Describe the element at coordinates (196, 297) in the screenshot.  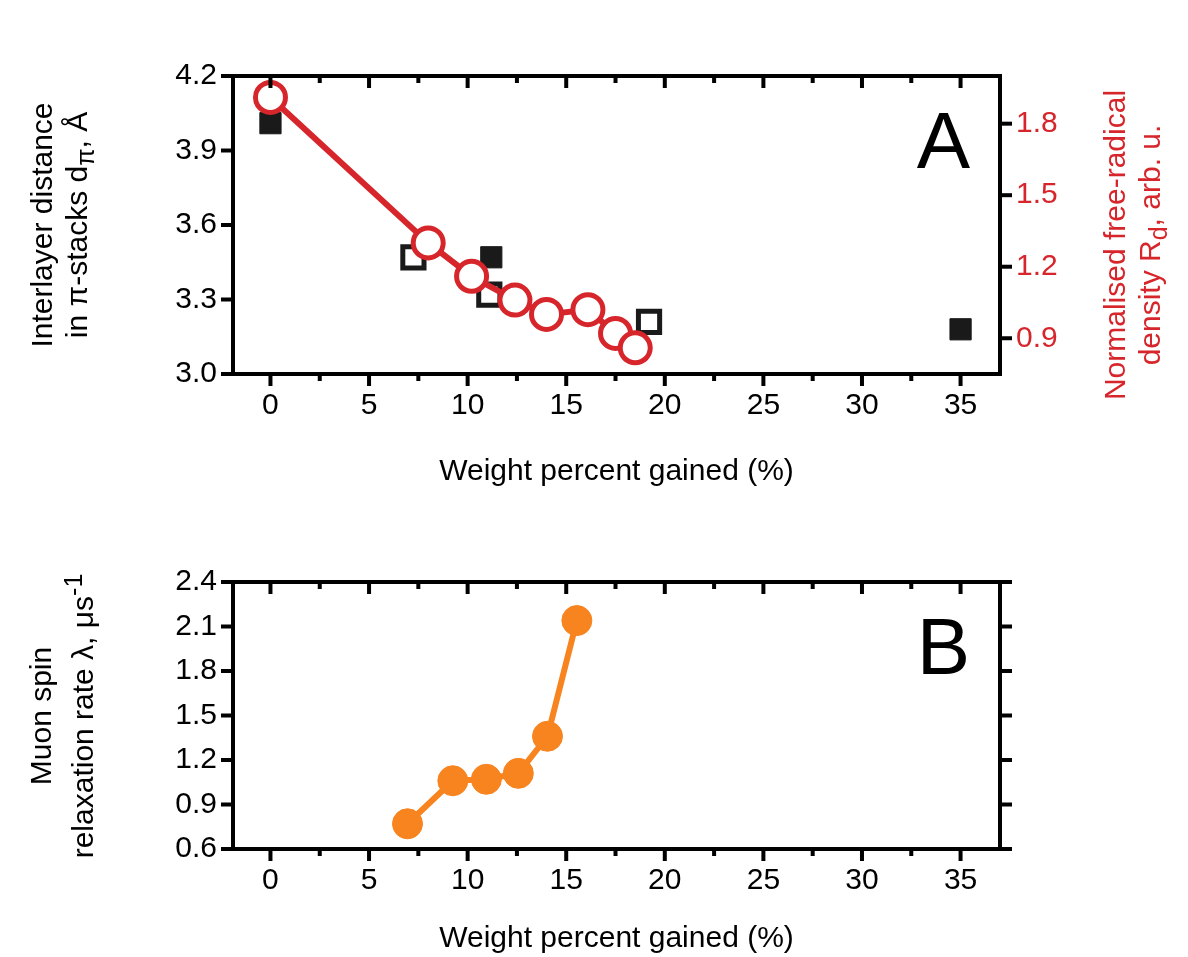
I see `y-tick-label: 3.3` at that location.